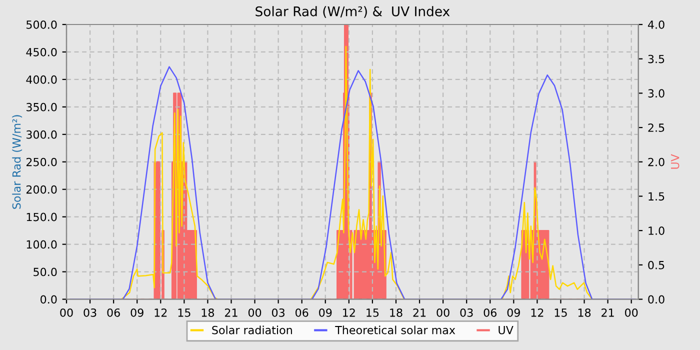  Describe the element at coordinates (48, 299) in the screenshot. I see `y-tick-label: 0.0` at that location.